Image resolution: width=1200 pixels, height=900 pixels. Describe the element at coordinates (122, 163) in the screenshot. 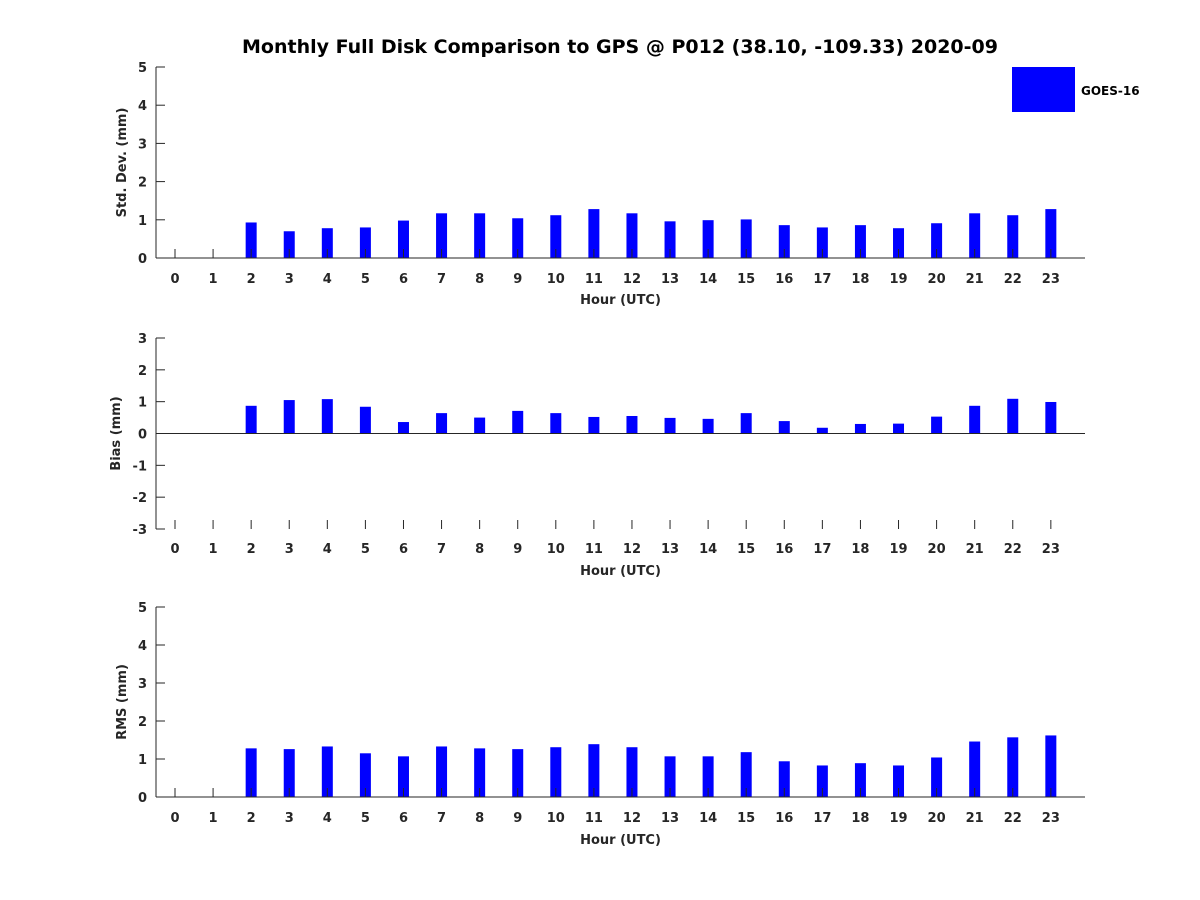

I see `std-dev-axis-label: Std. Dev. (mm)` at that location.